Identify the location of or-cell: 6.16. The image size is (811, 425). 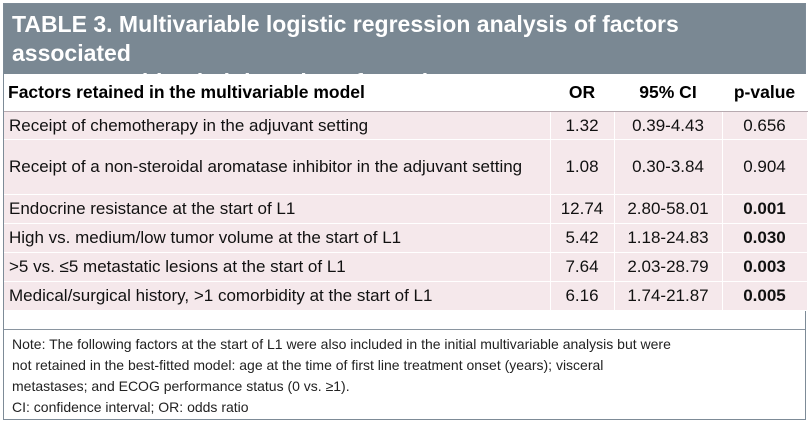
(582, 296).